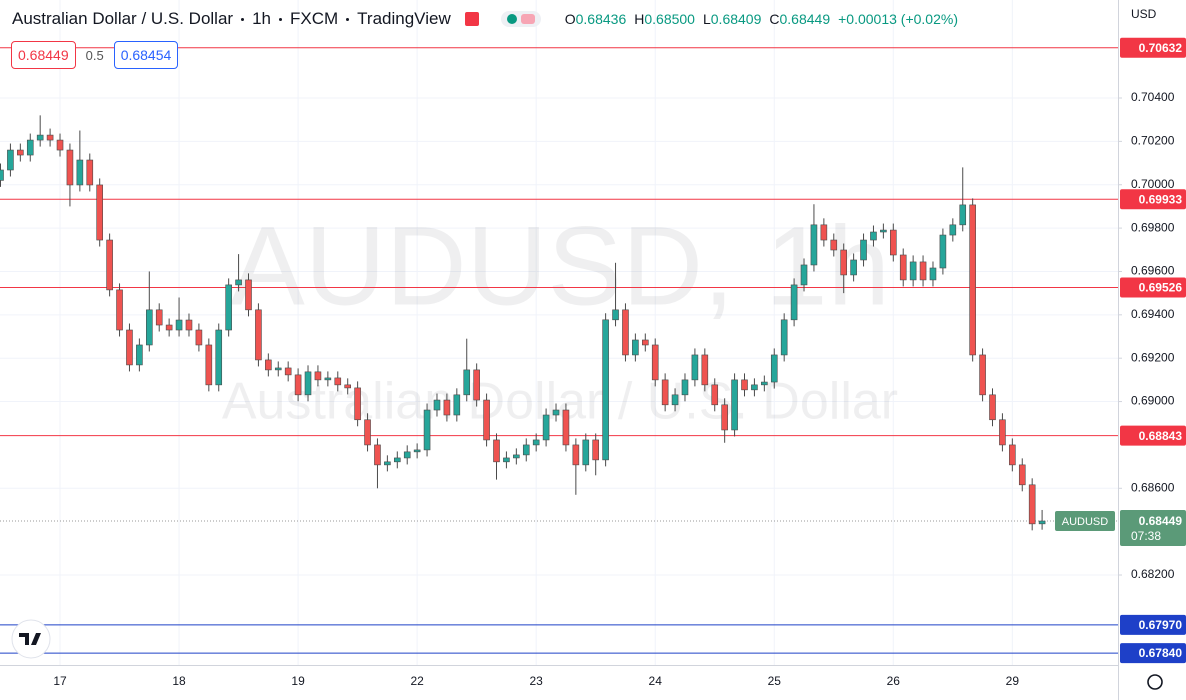 The width and height of the screenshot is (1186, 700). Describe the element at coordinates (280, 19) in the screenshot. I see `separator` at that location.